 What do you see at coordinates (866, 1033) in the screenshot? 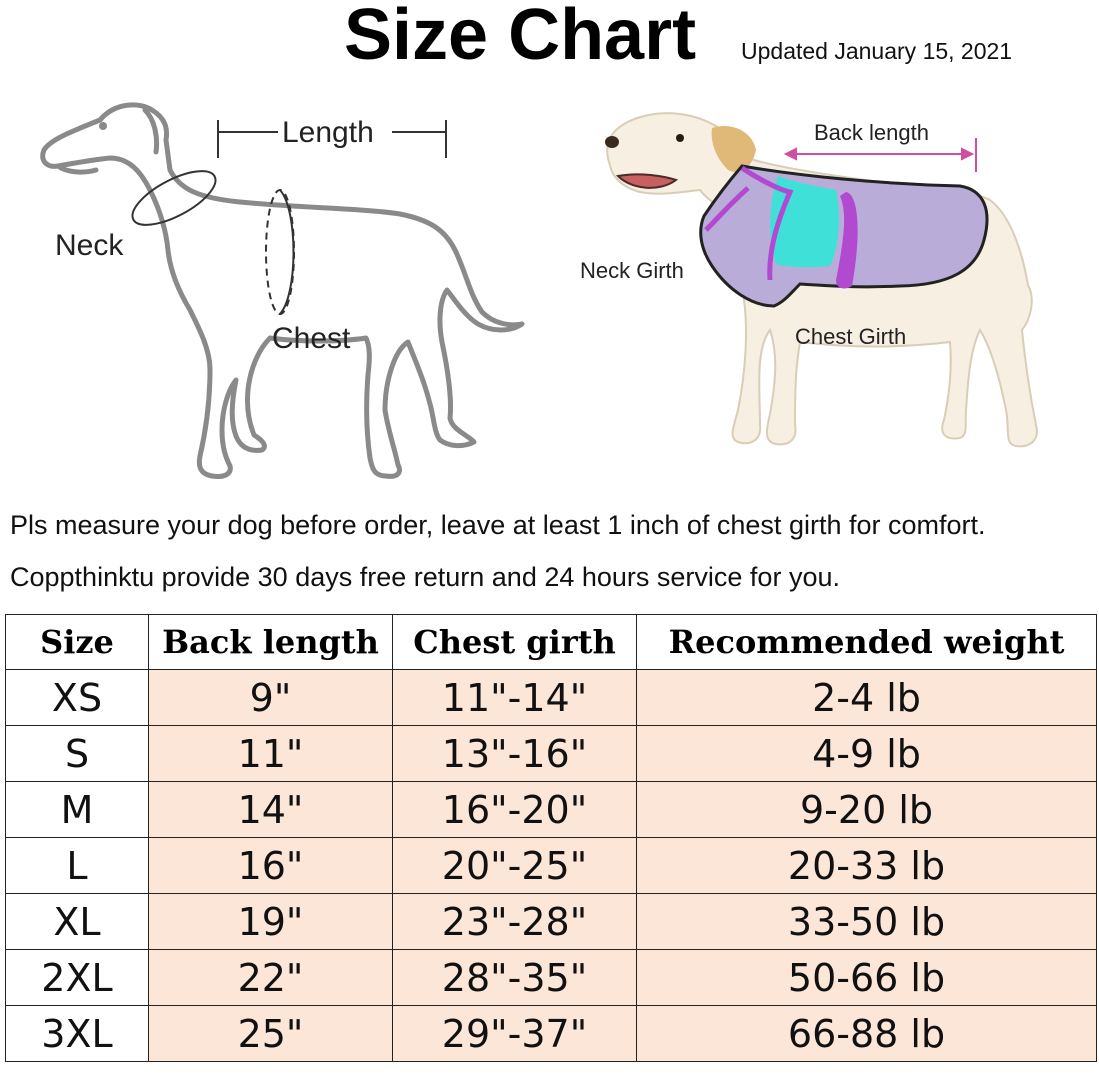
I see `weight-cell: 66-88 lb` at bounding box center [866, 1033].